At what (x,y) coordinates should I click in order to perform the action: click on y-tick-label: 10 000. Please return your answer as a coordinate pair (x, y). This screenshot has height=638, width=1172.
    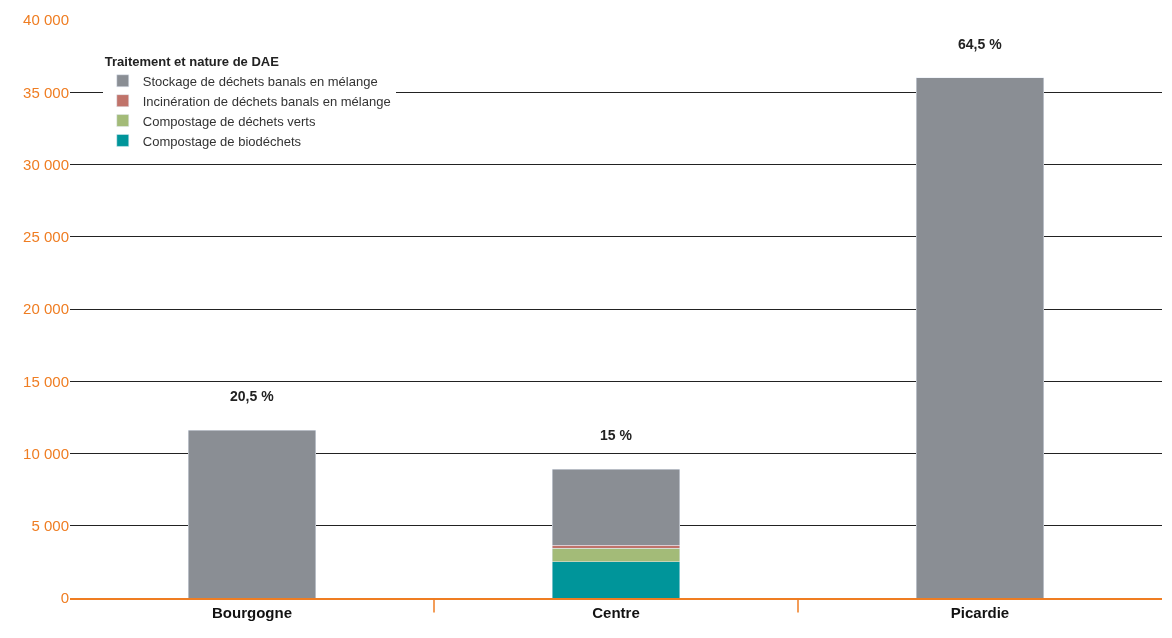
    Looking at the image, I should click on (46, 453).